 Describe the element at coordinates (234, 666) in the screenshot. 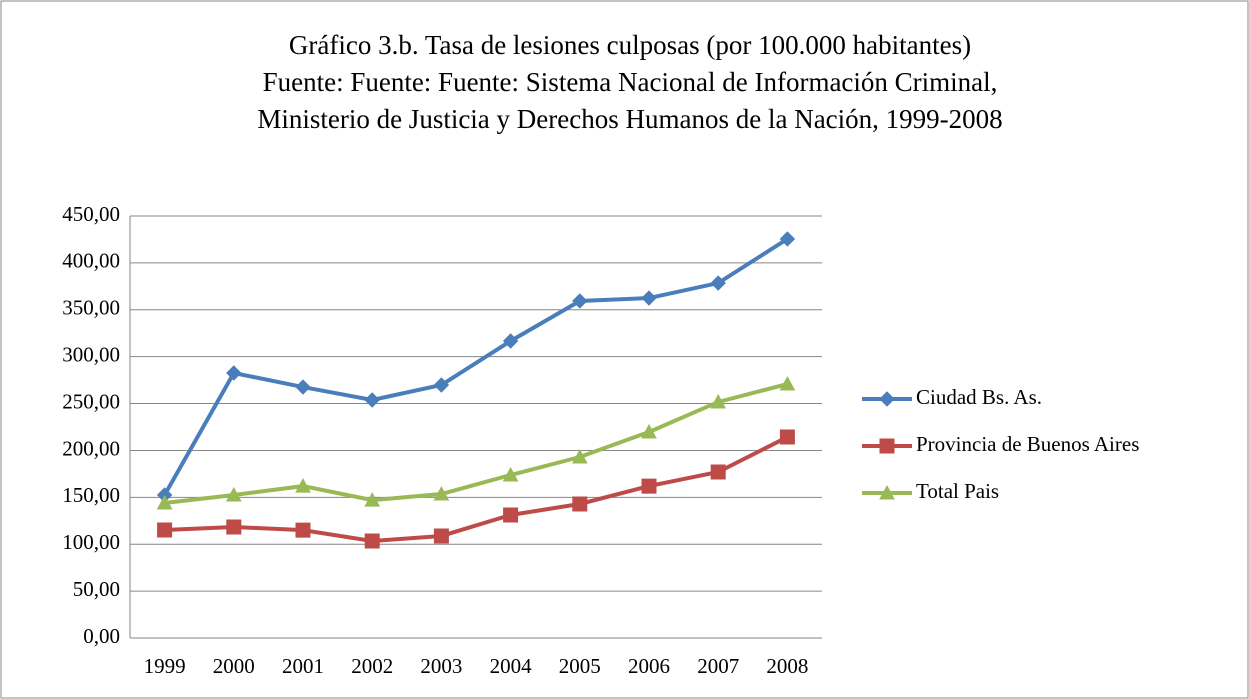

I see `x-tick-label: 2000` at that location.